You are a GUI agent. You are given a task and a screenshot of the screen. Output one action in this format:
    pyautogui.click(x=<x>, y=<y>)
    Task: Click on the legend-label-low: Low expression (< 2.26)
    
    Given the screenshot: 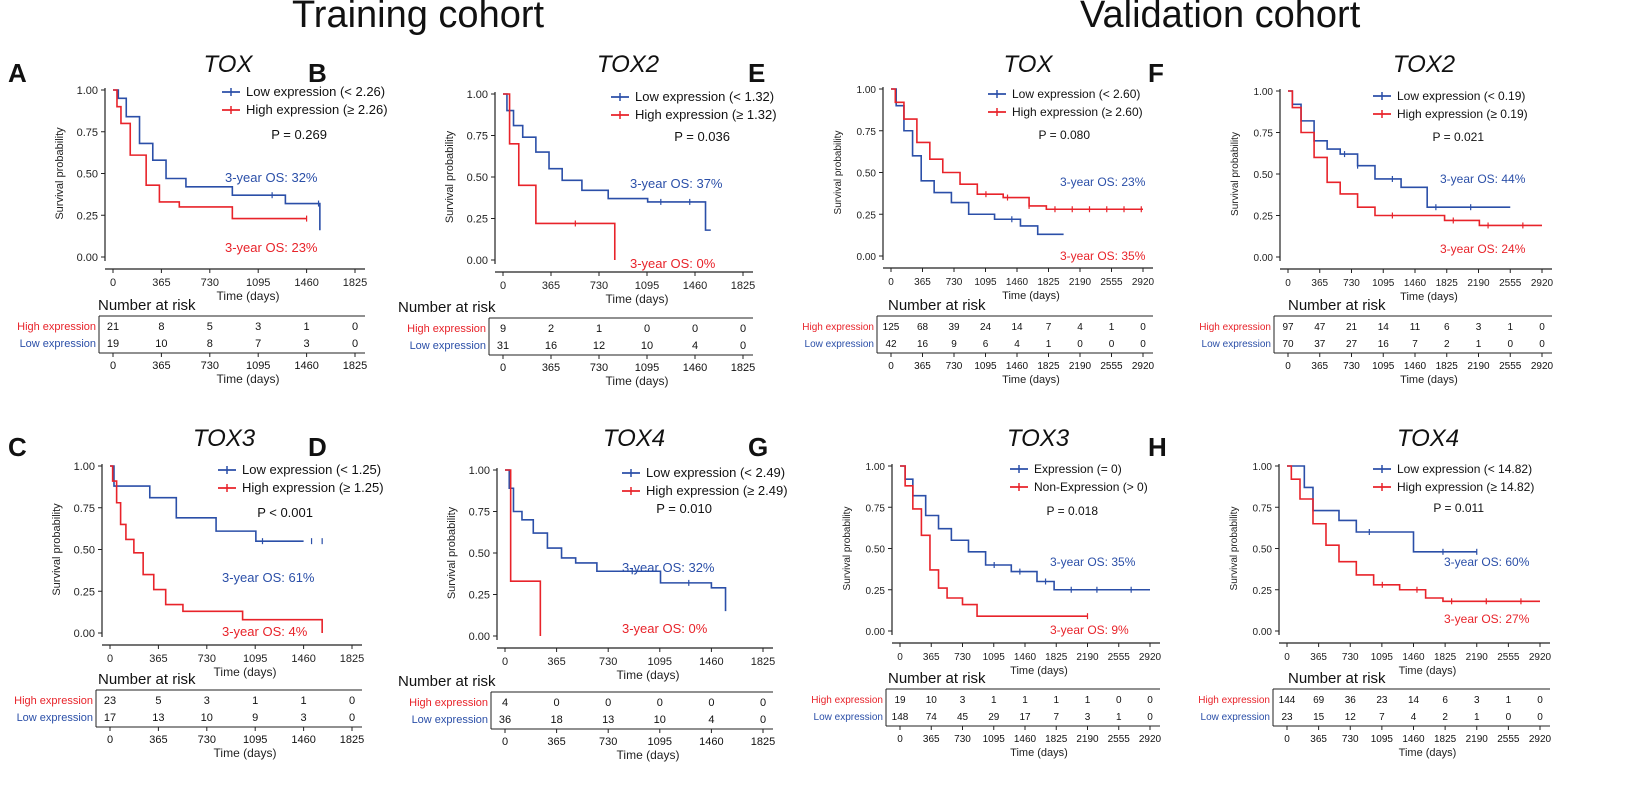 What is the action you would take?
    pyautogui.click(x=315, y=91)
    